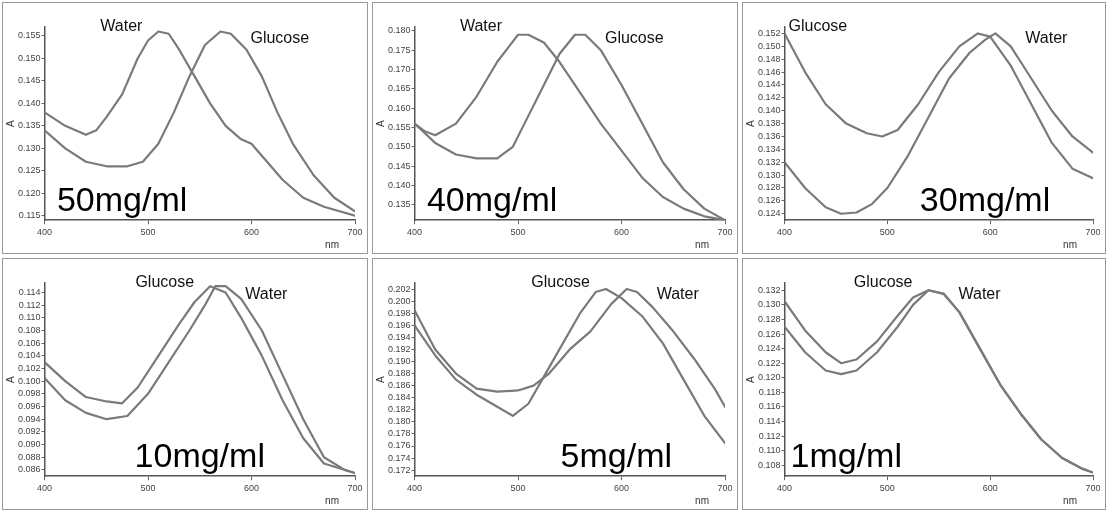 Image resolution: width=1112 pixels, height=513 pixels. Describe the element at coordinates (399, 397) in the screenshot. I see `y-tick-label: 0.184` at that location.